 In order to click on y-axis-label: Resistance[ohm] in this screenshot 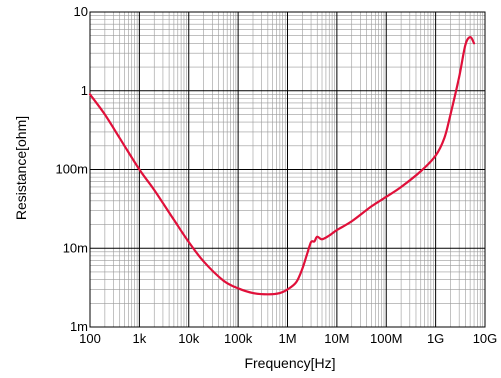, I will do `click(21, 168)`.